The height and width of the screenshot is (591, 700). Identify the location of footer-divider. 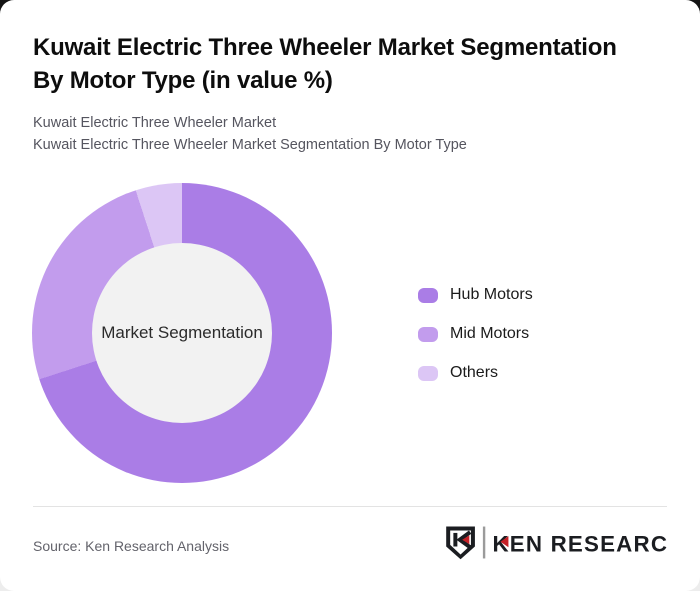
(350, 506).